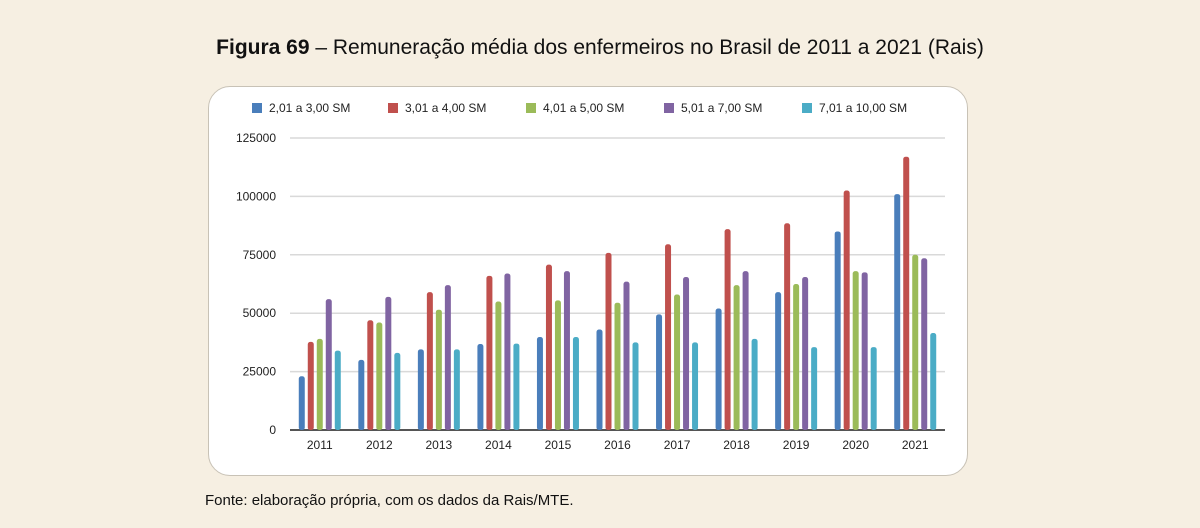 The height and width of the screenshot is (528, 1200). I want to click on bar-7-01-a-10-00-SM-2021, so click(933, 381).